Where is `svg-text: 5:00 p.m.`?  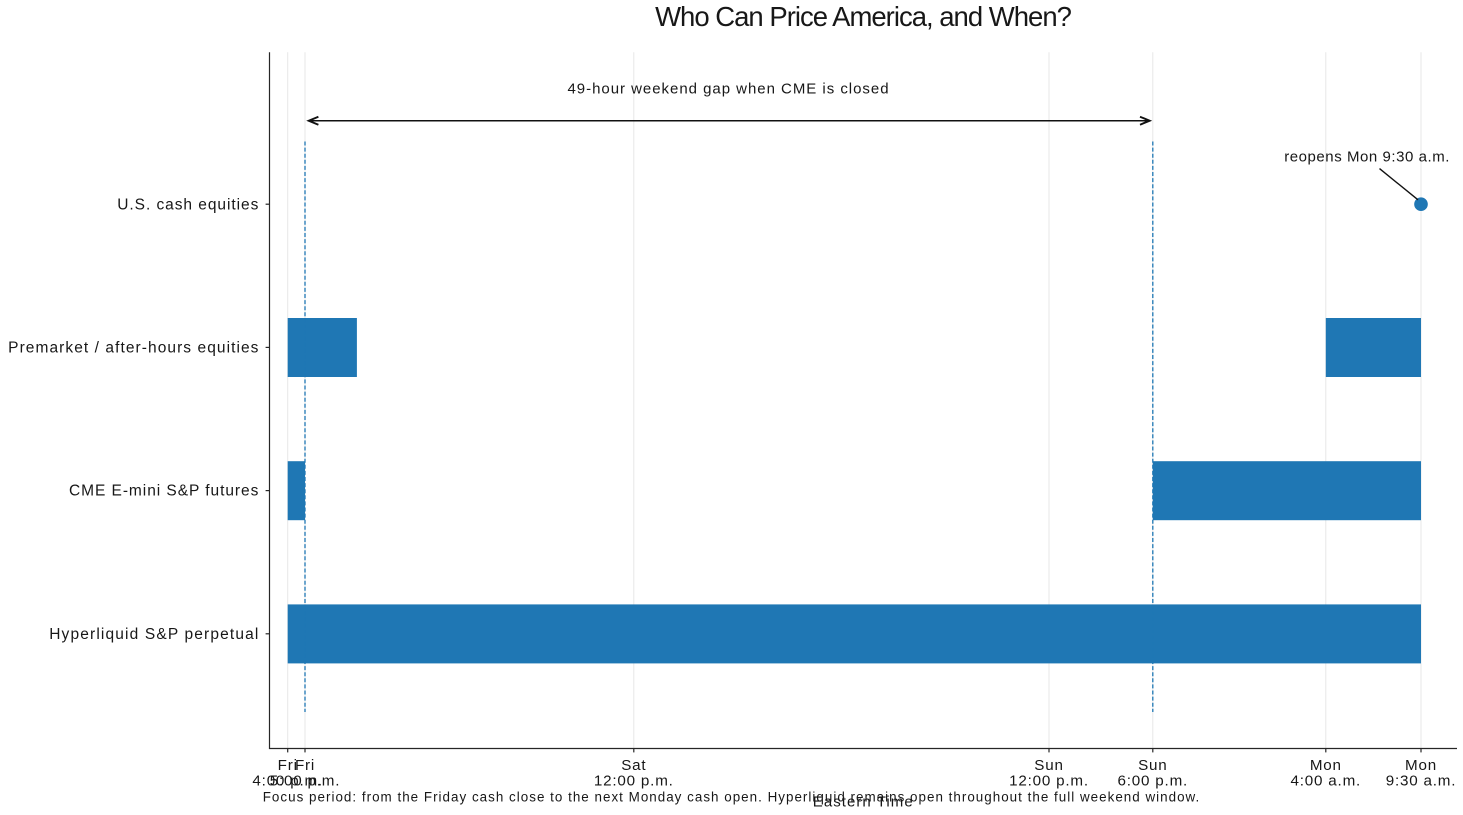
svg-text: 5:00 p.m. is located at coordinates (305, 781).